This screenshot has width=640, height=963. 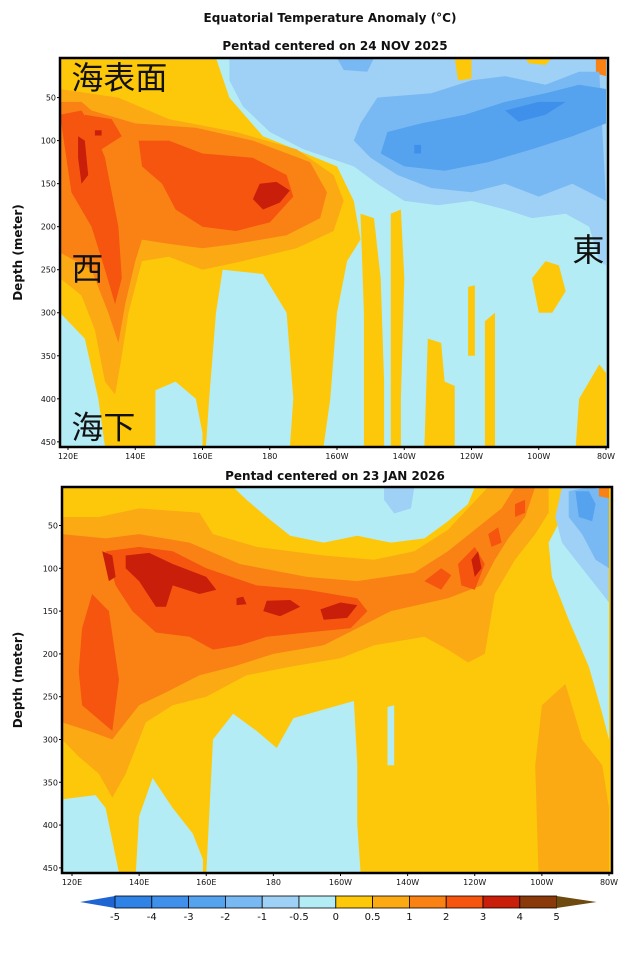 I want to click on colorbar-label: -1, so click(x=262, y=917).